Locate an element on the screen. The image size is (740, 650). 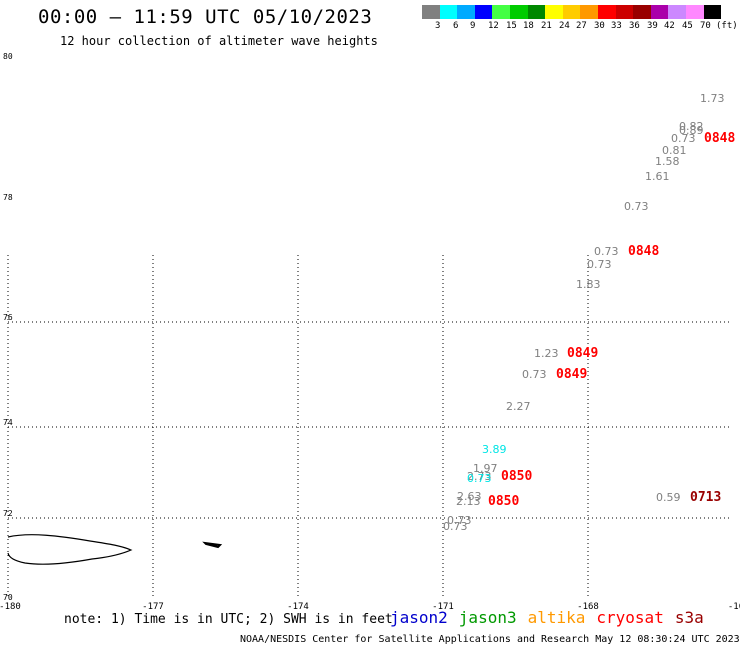
wave-height-value: 1.58 is located at coordinates (667, 161).